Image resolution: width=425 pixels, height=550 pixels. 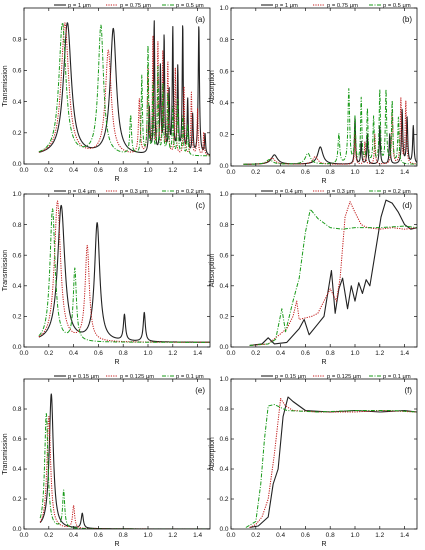 I want to click on panel-d-legend: p = 0.4 μm p = 0.3 μm p = 0.2 μm, so click(x=336, y=192).